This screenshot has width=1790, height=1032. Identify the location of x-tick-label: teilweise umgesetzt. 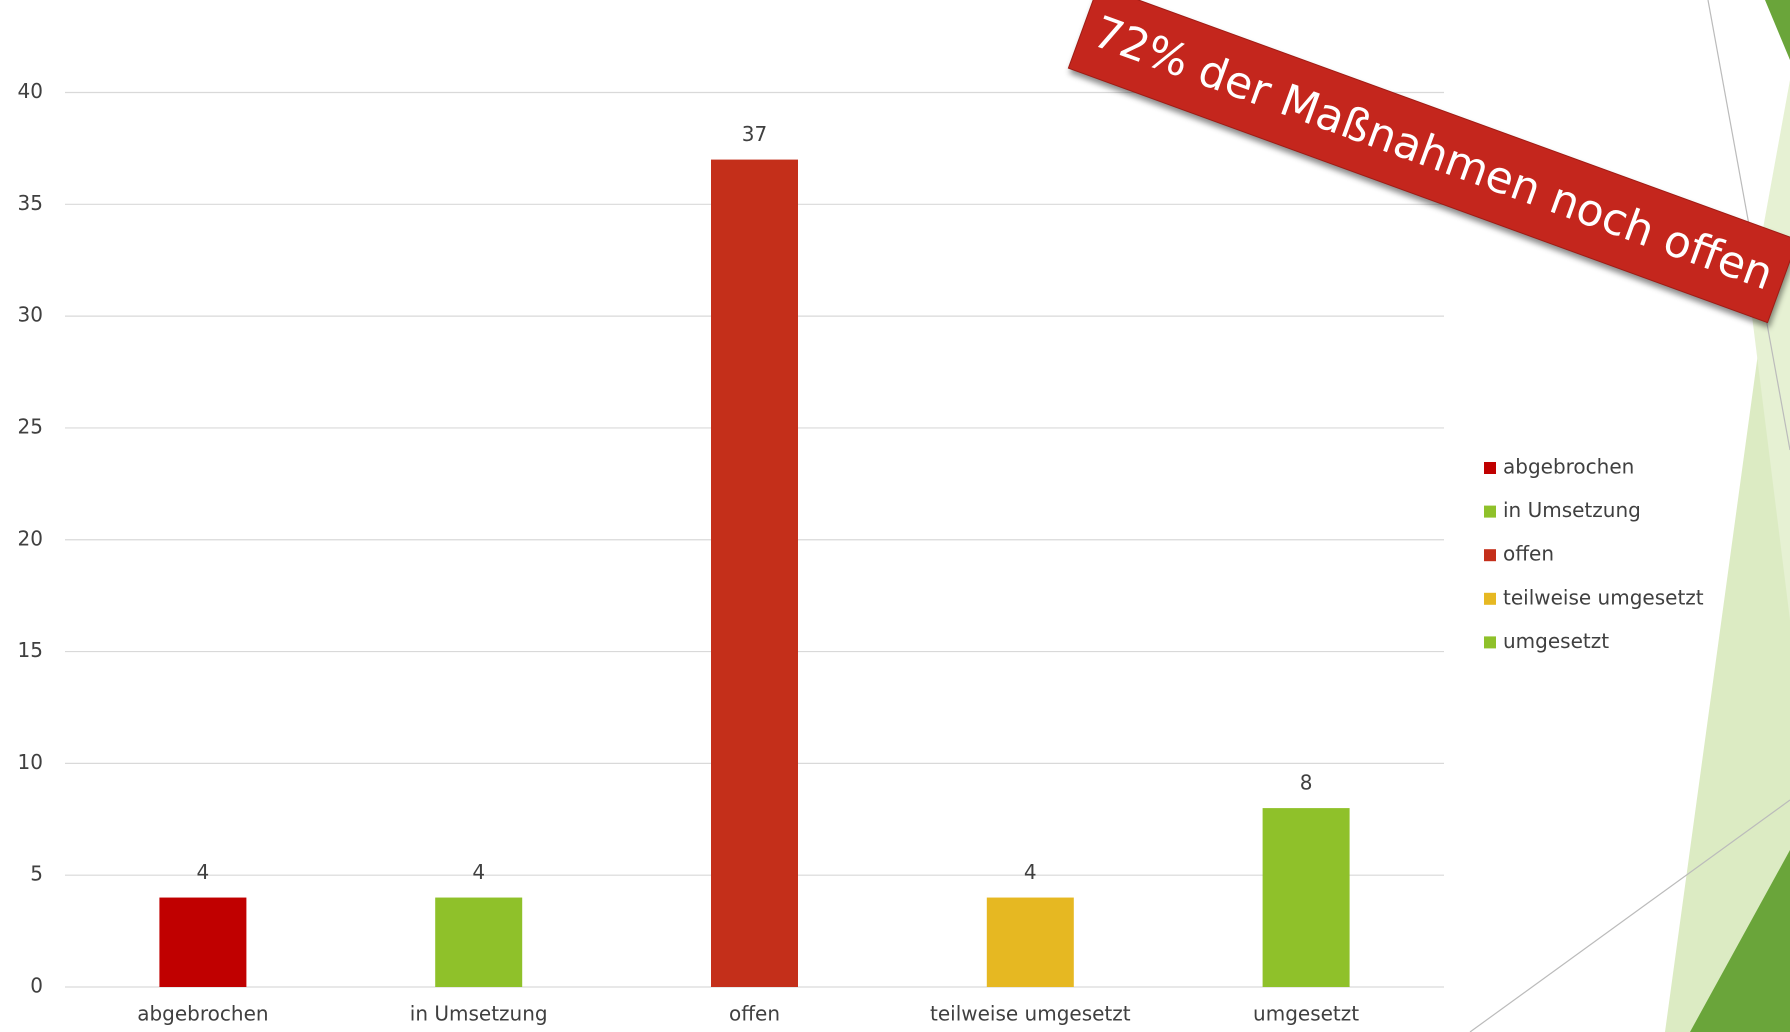
(1030, 1014).